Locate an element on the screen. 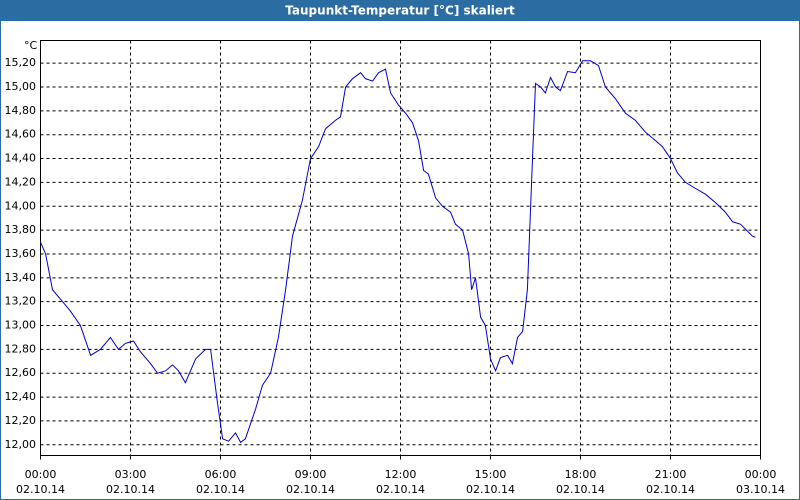 The image size is (800, 500). x-tick-label: 15:00 is located at coordinates (491, 474).